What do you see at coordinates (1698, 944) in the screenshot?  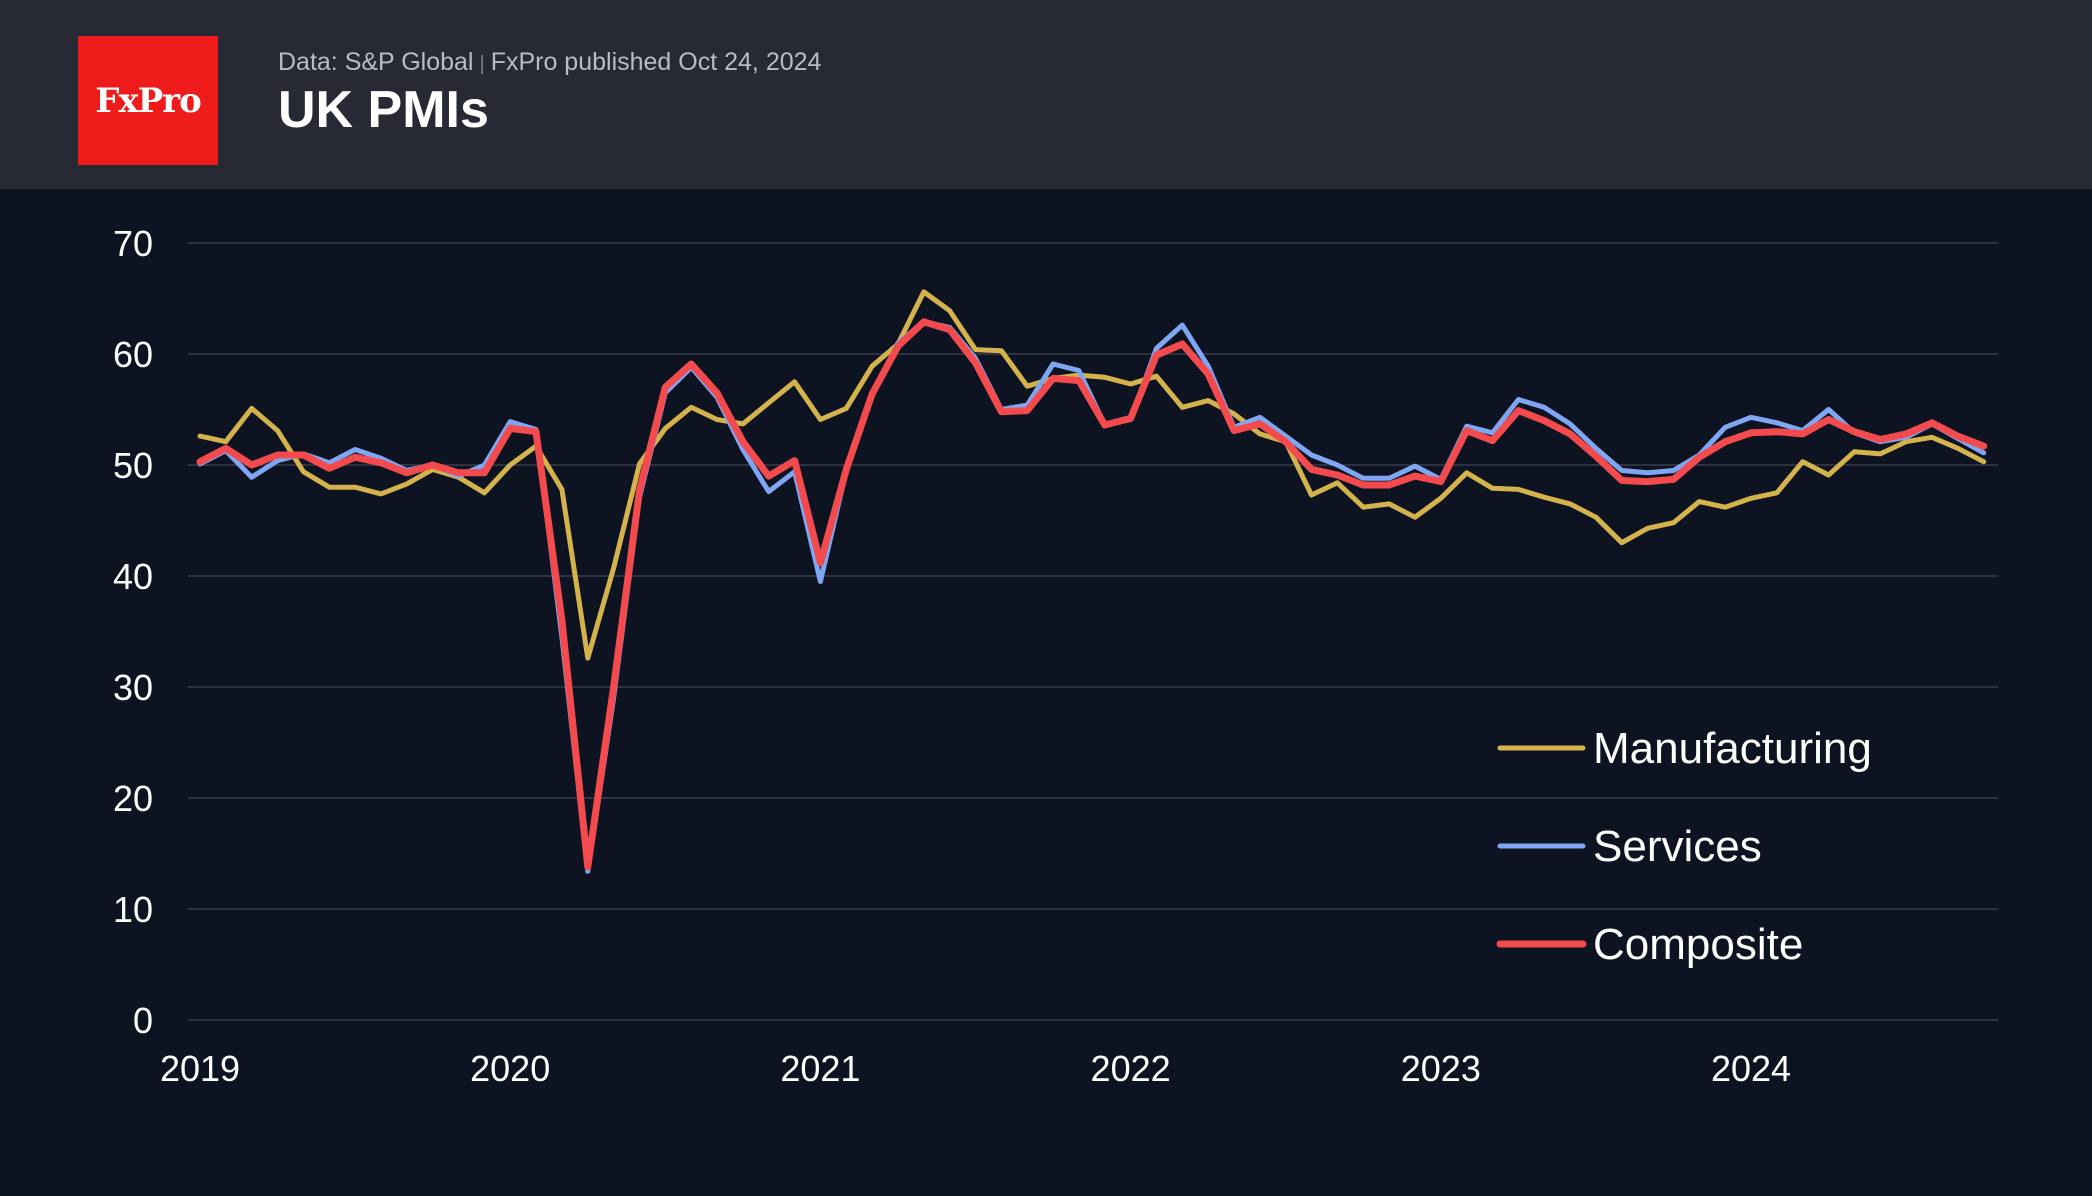 I see `legend-label-composite: Composite` at bounding box center [1698, 944].